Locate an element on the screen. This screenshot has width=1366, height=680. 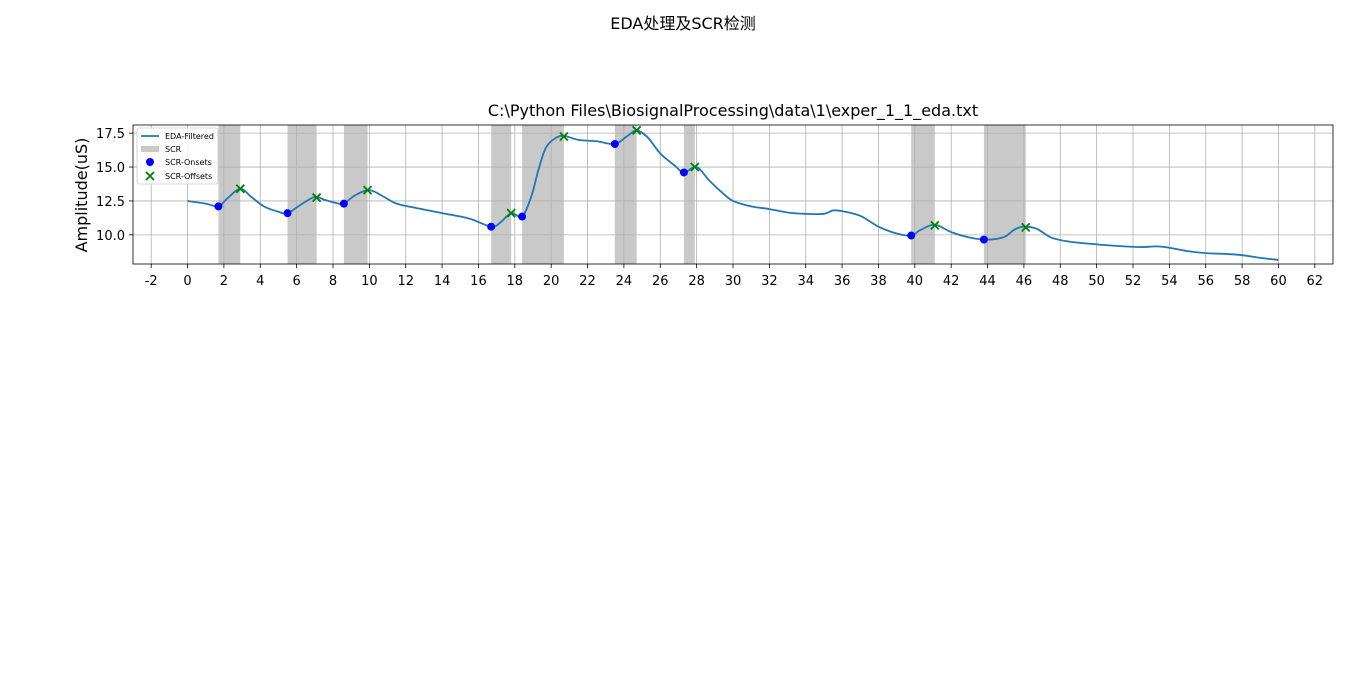
x-tick-label: 54 is located at coordinates (1169, 281).